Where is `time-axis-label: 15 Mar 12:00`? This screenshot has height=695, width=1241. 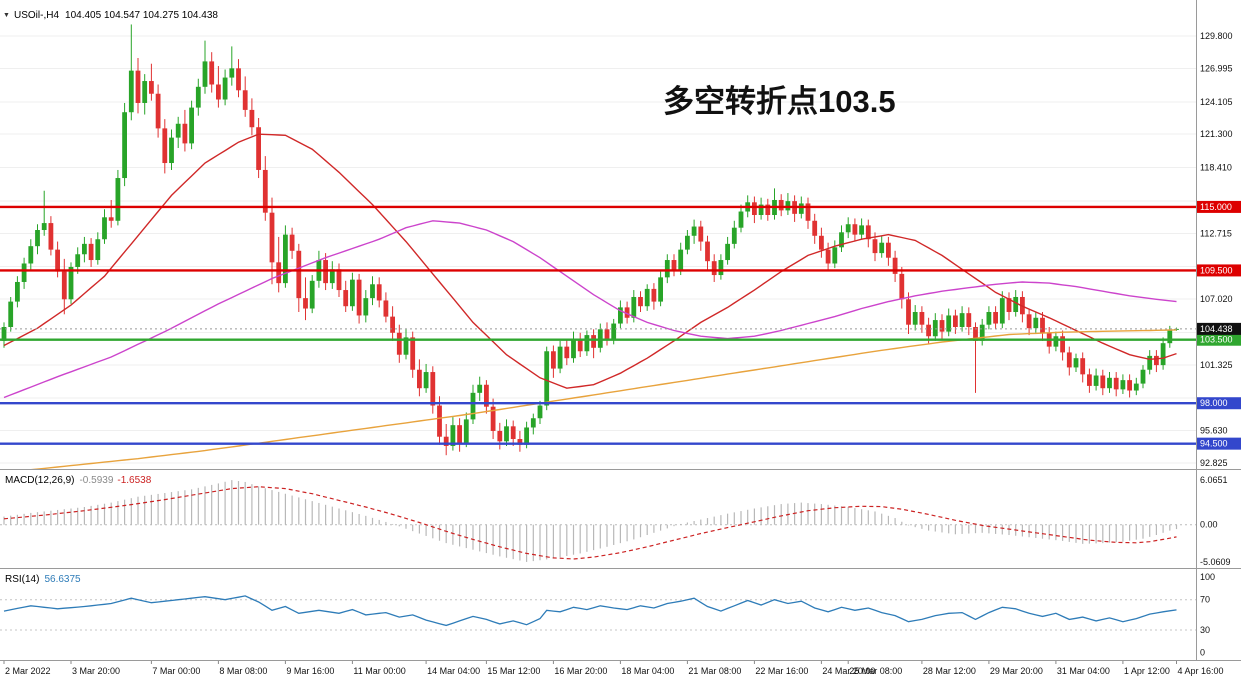
time-axis-label: 15 Mar 12:00 is located at coordinates (513, 671).